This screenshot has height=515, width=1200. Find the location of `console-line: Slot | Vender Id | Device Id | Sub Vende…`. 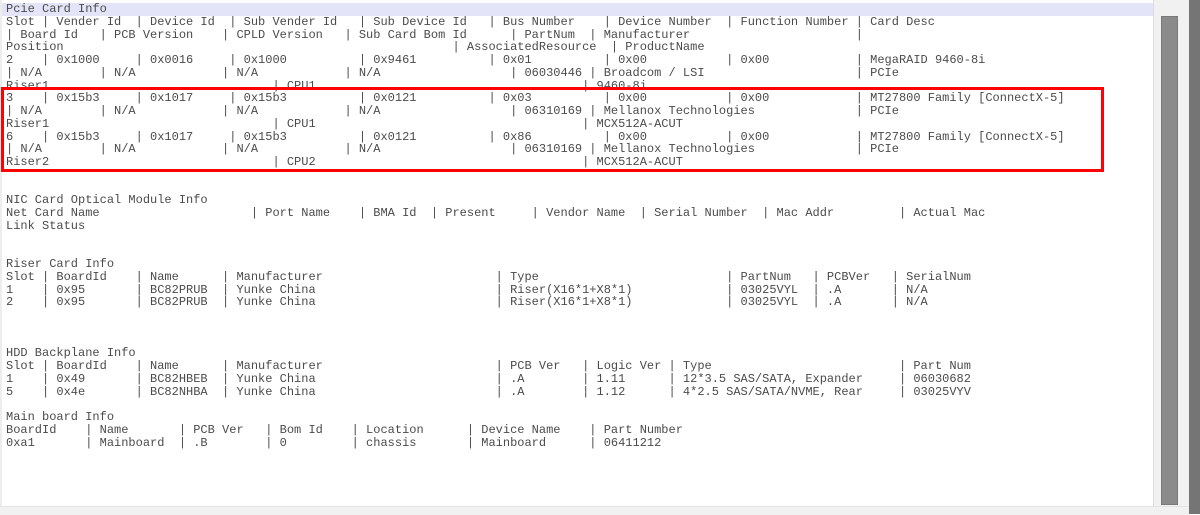

console-line: Slot | Vender Id | Device Id | Sub Vende… is located at coordinates (470, 21).